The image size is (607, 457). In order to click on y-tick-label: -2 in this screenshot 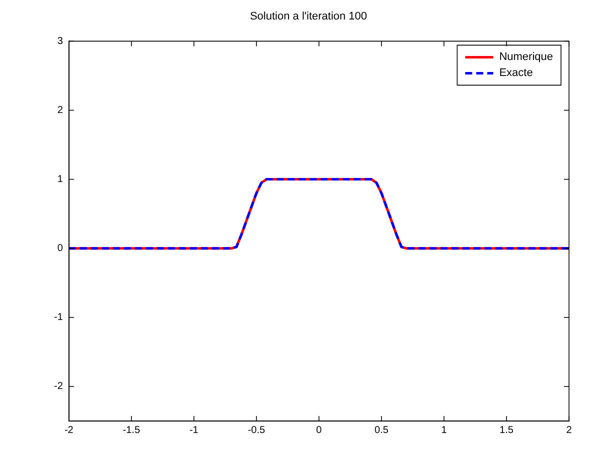, I will do `click(59, 386)`.